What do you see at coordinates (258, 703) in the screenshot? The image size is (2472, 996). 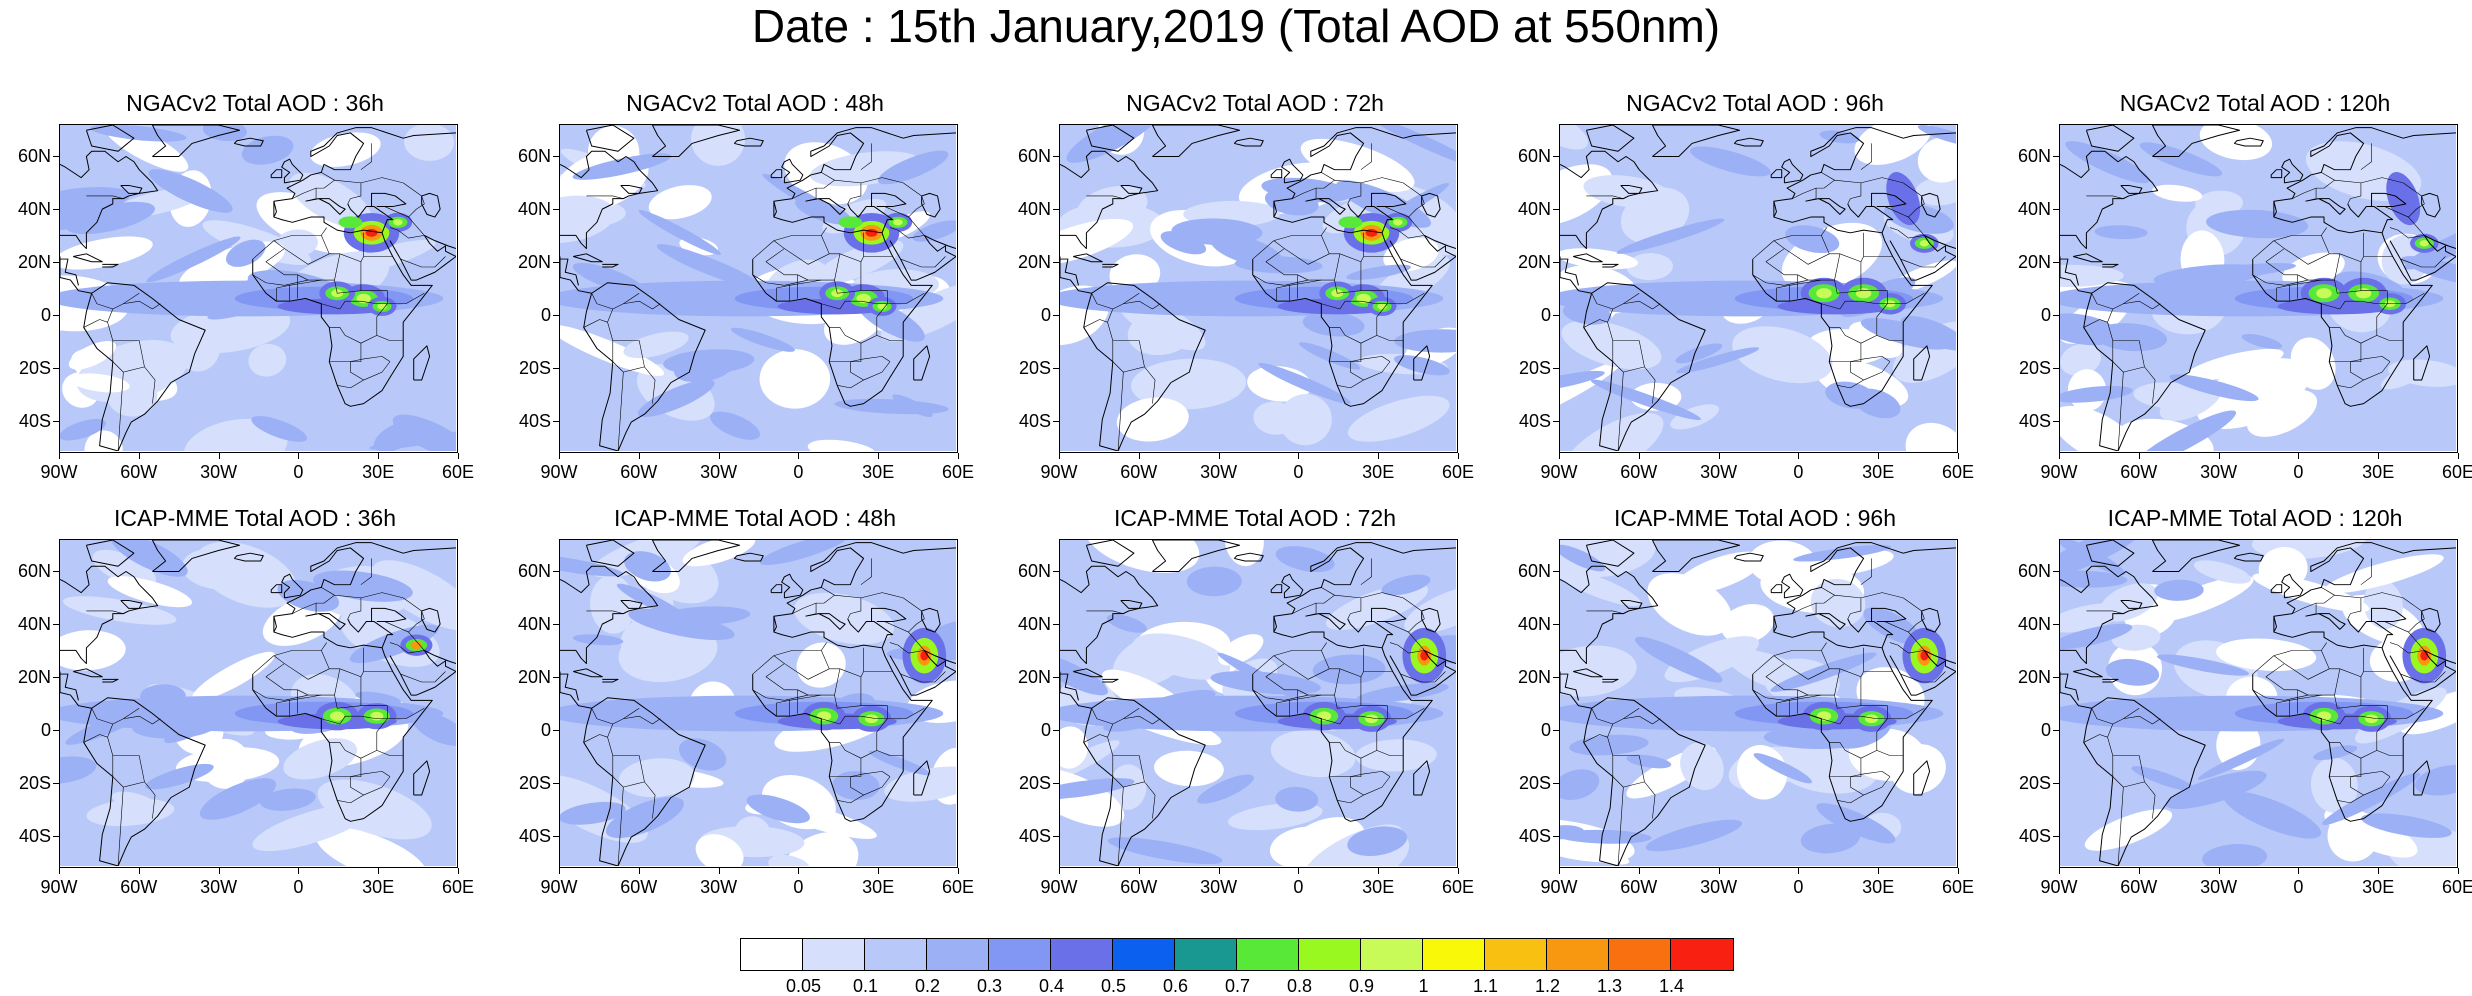 I see `map-frame` at bounding box center [258, 703].